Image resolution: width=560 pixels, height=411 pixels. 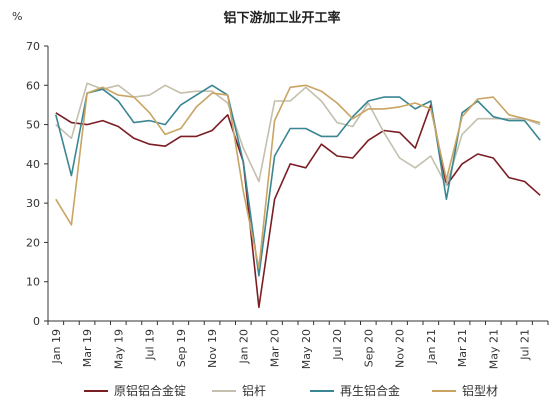 What do you see at coordinates (337, 345) in the screenshot?
I see `x-tick-label: Jul 20` at bounding box center [337, 345].